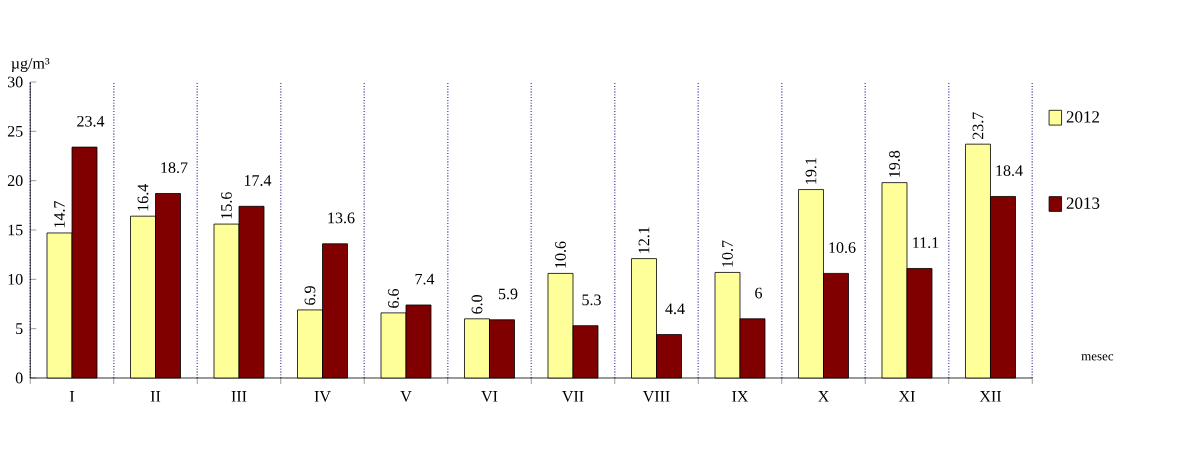 Image resolution: width=1196 pixels, height=452 pixels. I want to click on y-tick-label: 10, so click(15, 279).